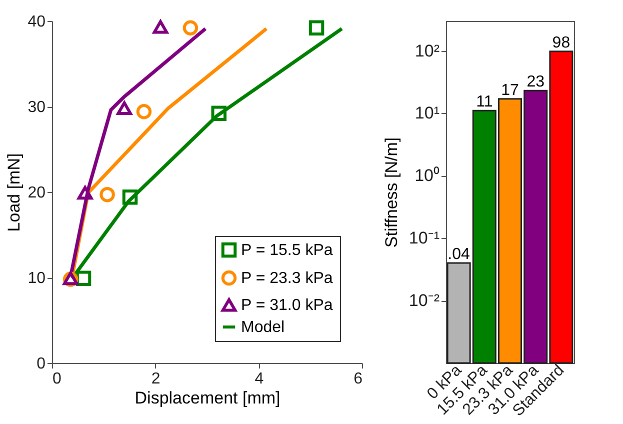 The height and width of the screenshot is (424, 623). I want to click on data-label: 17, so click(510, 90).